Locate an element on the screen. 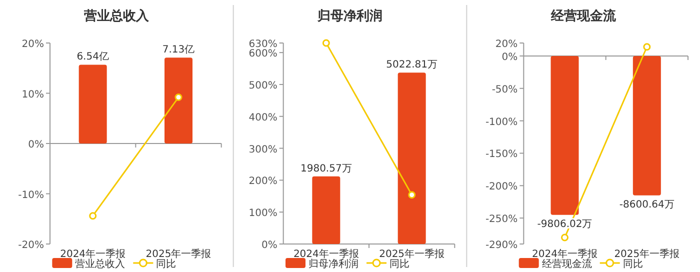 This screenshot has height=272, width=700. y-tick-label: -250% is located at coordinates (501, 220).